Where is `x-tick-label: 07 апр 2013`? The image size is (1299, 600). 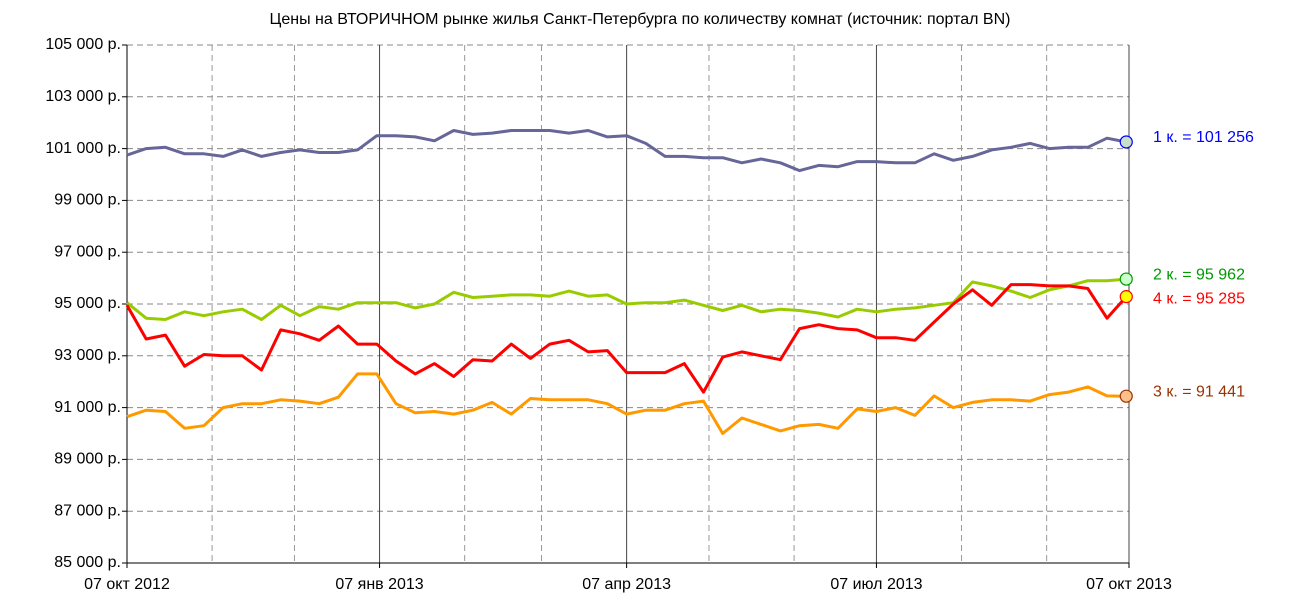 x-tick-label: 07 апр 2013 is located at coordinates (626, 584).